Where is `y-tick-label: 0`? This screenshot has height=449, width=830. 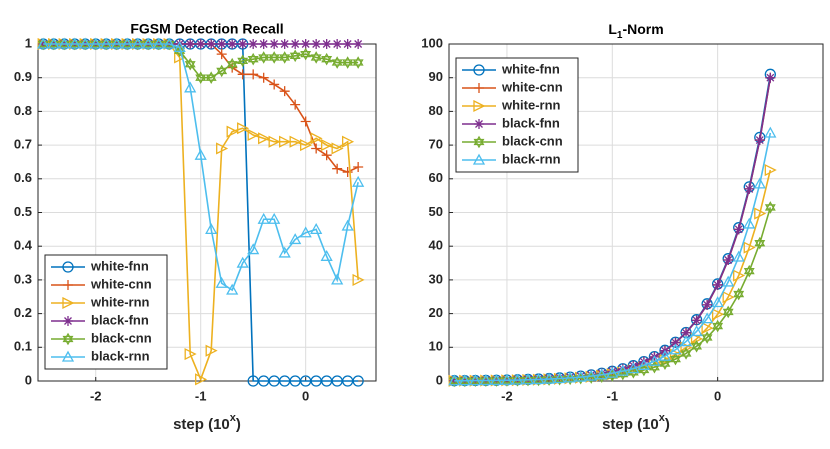
y-tick-label: 0 is located at coordinates (439, 379).